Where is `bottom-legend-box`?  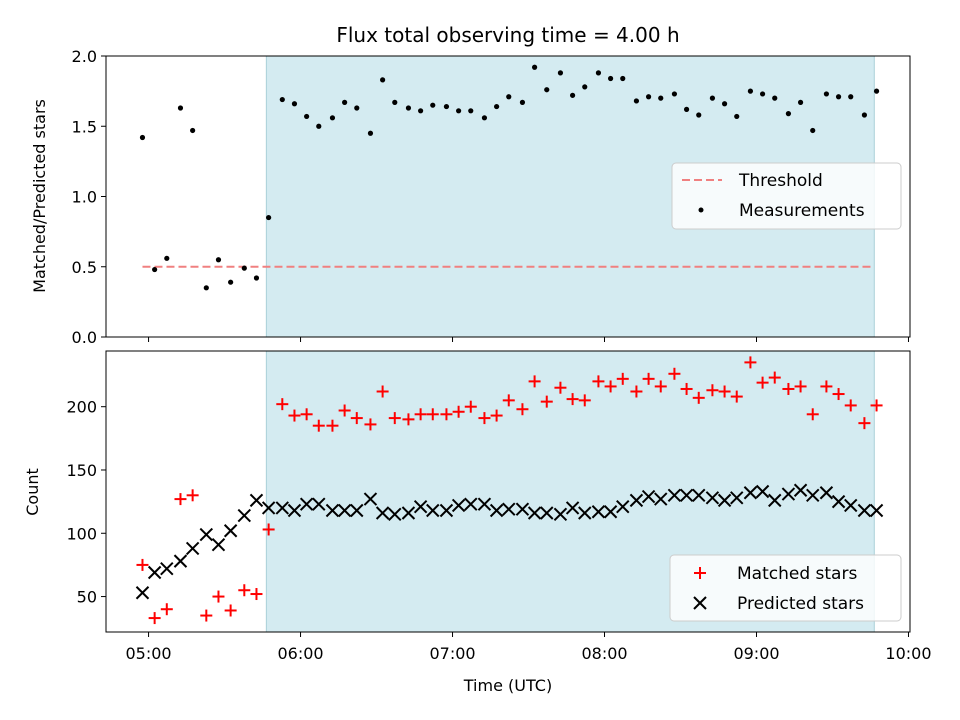 bottom-legend-box is located at coordinates (785, 588).